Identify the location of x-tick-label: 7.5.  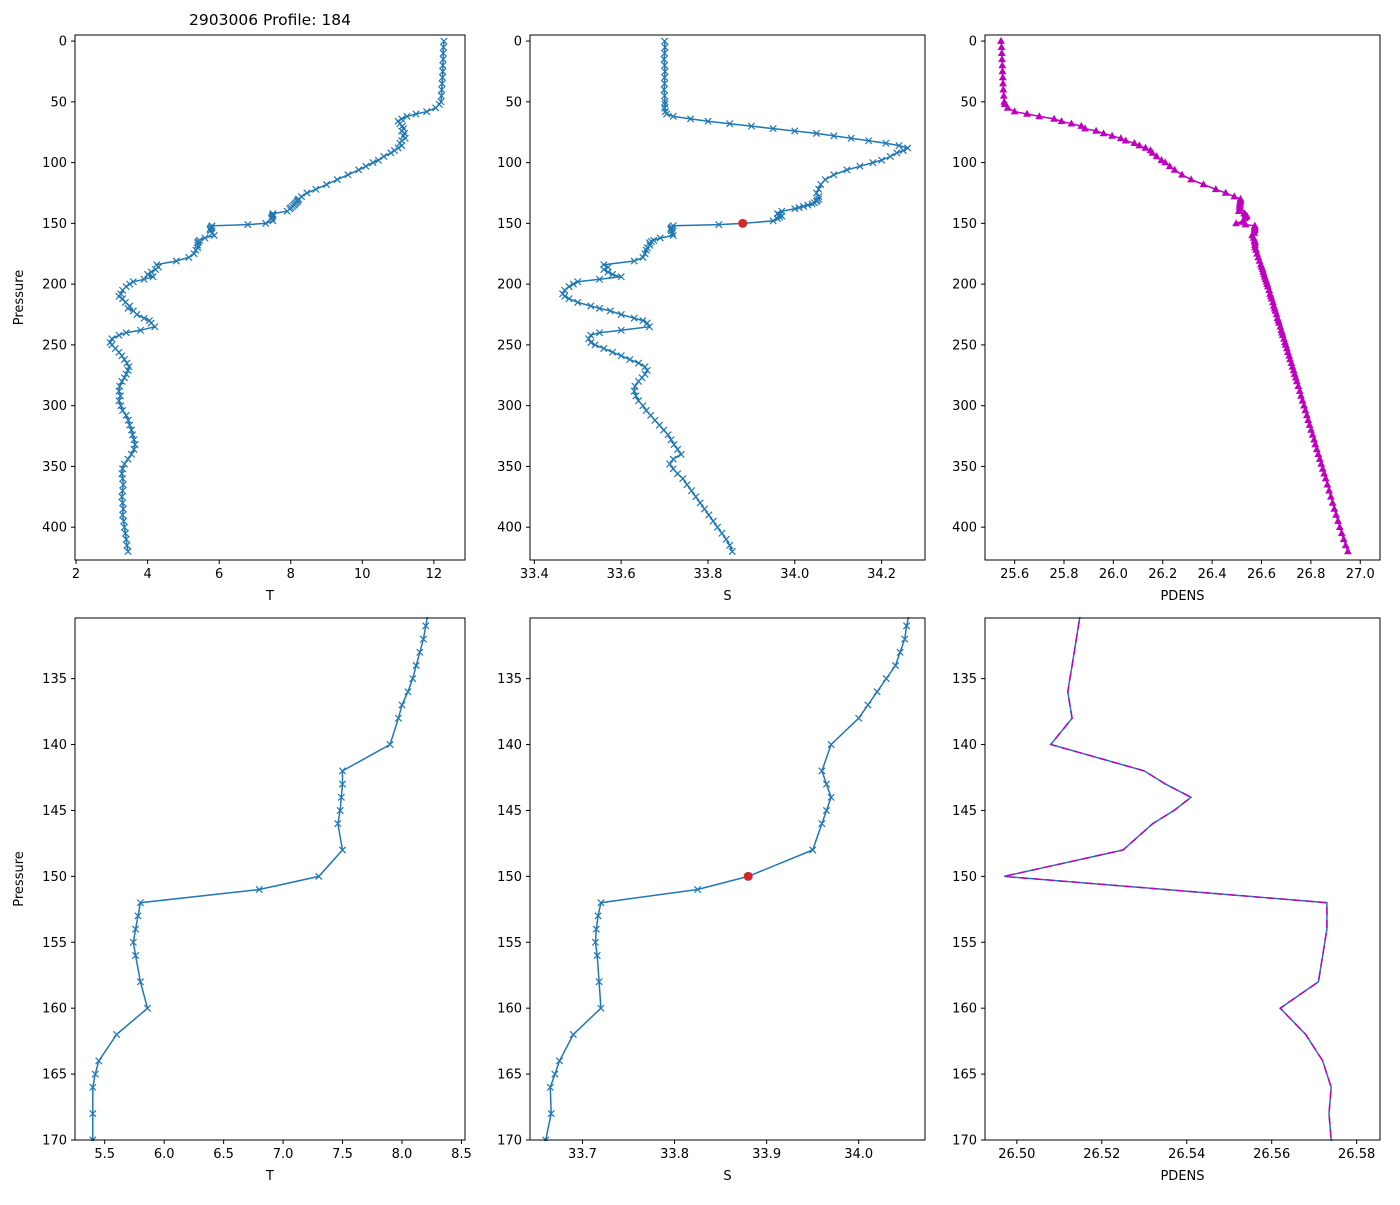
(342, 1154).